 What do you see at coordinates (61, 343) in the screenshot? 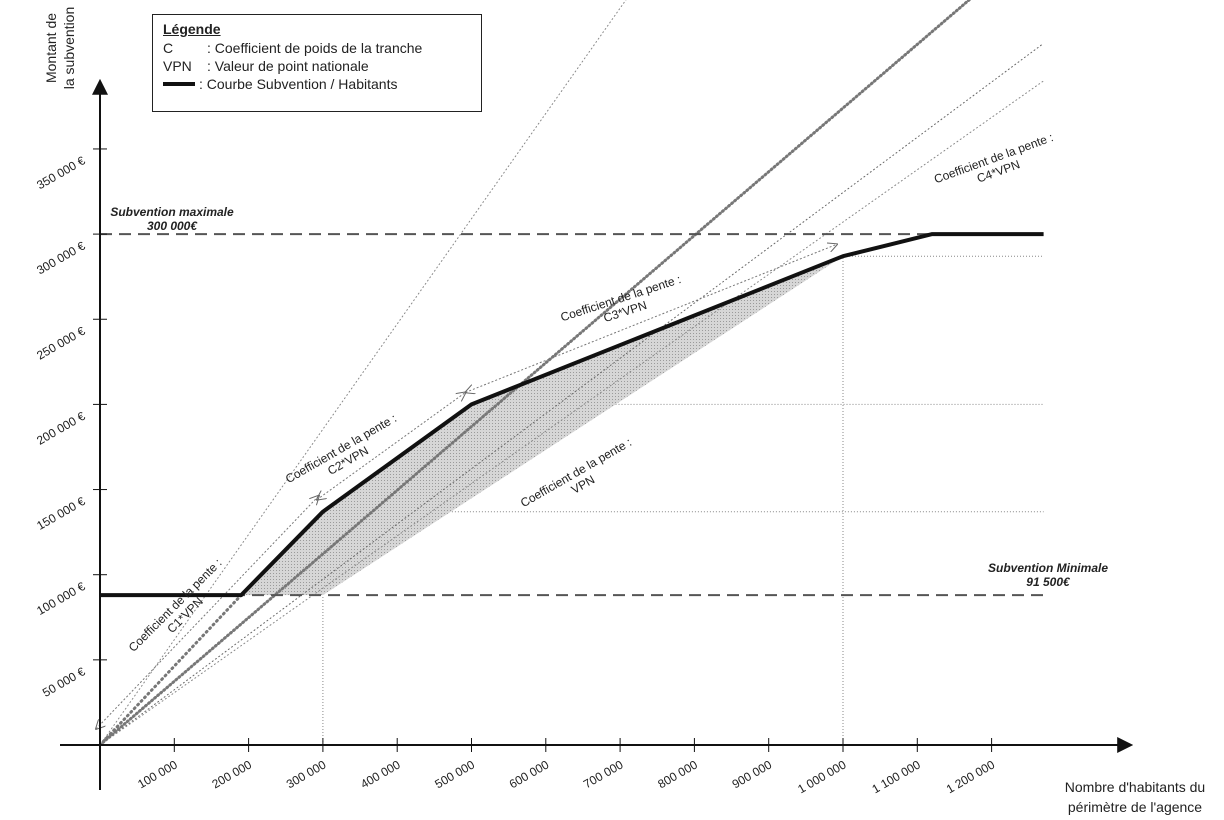
I see `y-tick-label: 250 000 €` at bounding box center [61, 343].